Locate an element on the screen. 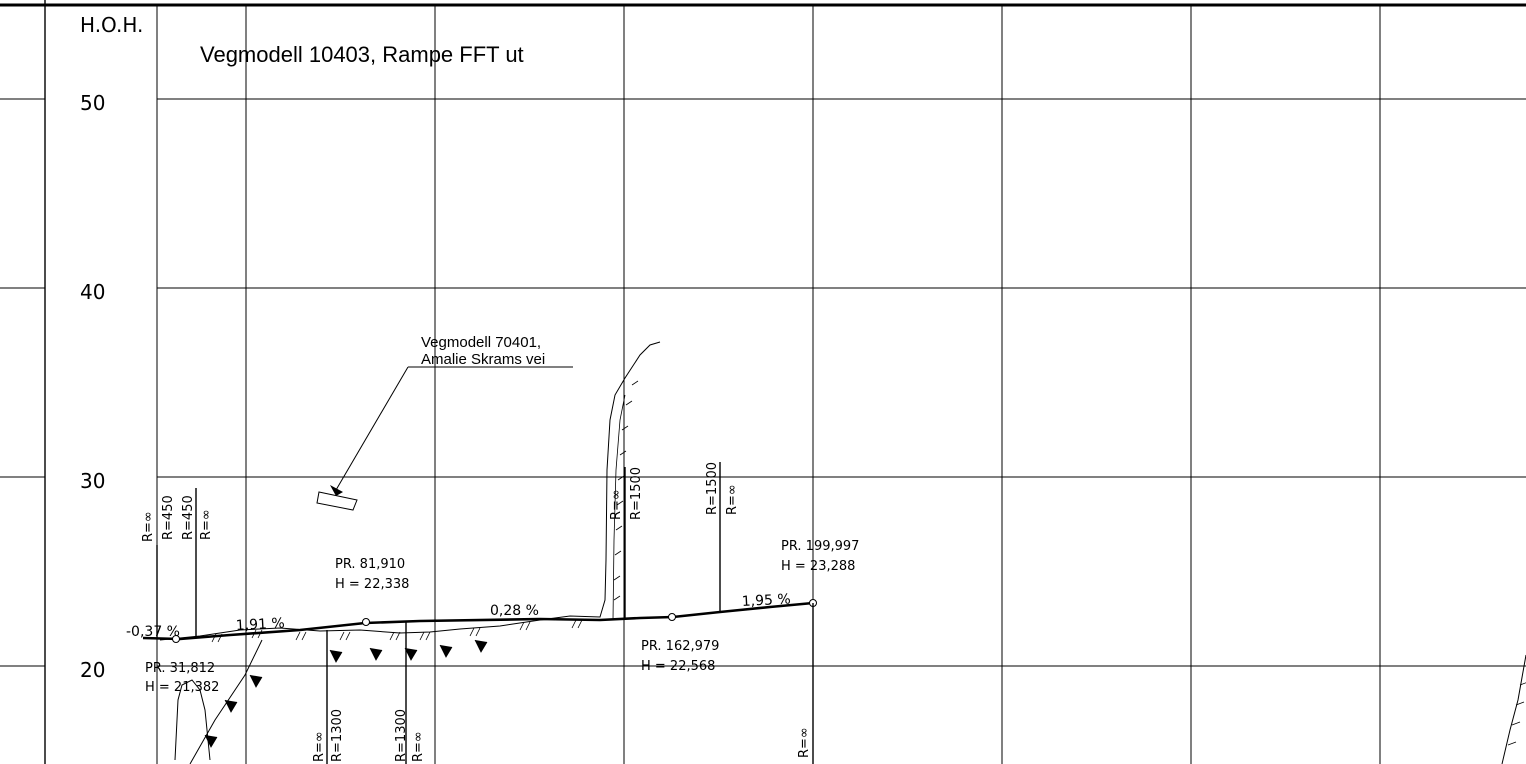 The width and height of the screenshot is (1526, 764). radius-label-8: R=∞ is located at coordinates (732, 499).